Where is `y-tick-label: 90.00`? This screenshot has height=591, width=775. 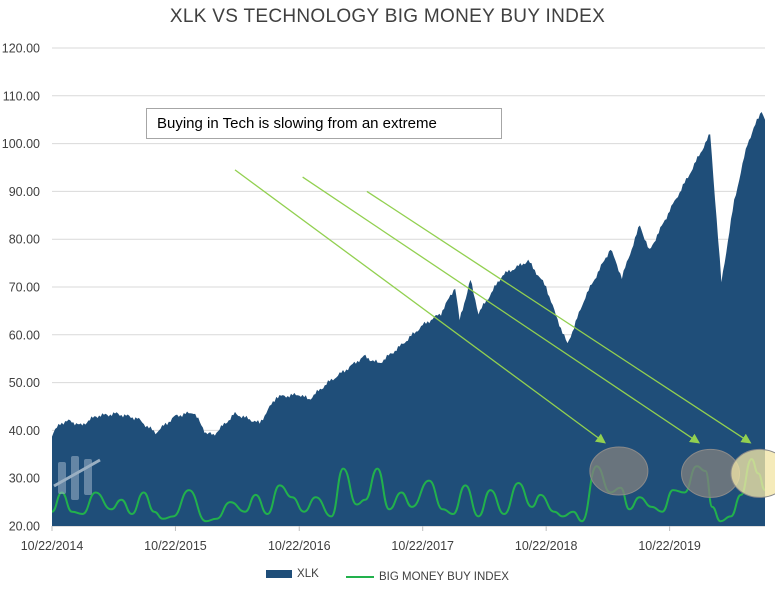
y-tick-label: 90.00 is located at coordinates (24, 192).